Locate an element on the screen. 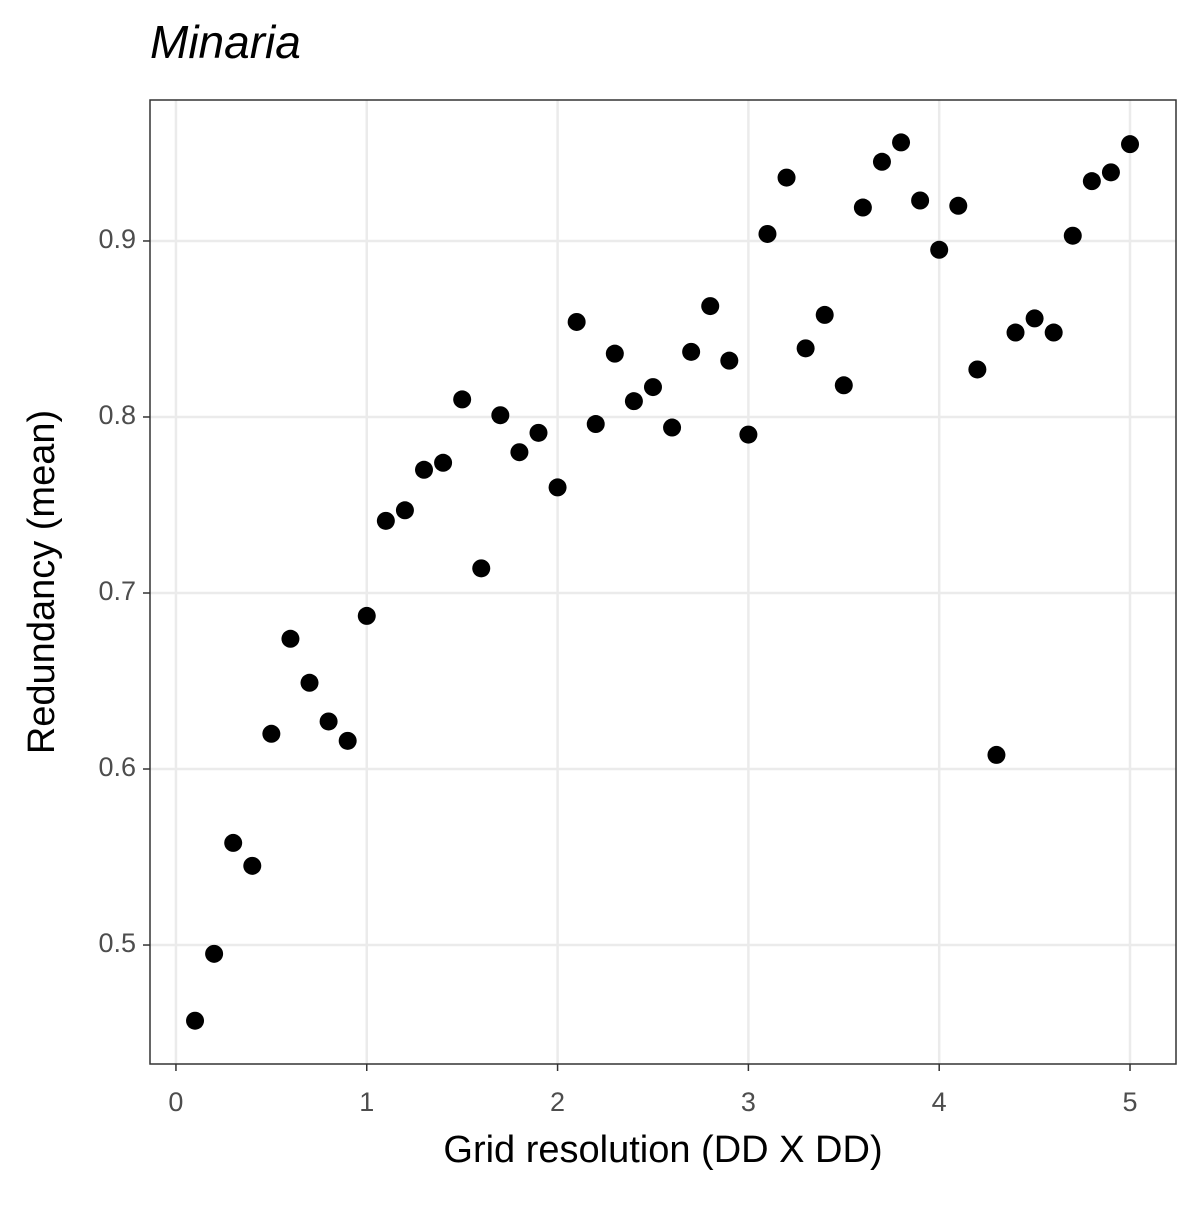  y-tick-label: 0.7 is located at coordinates (117, 591).